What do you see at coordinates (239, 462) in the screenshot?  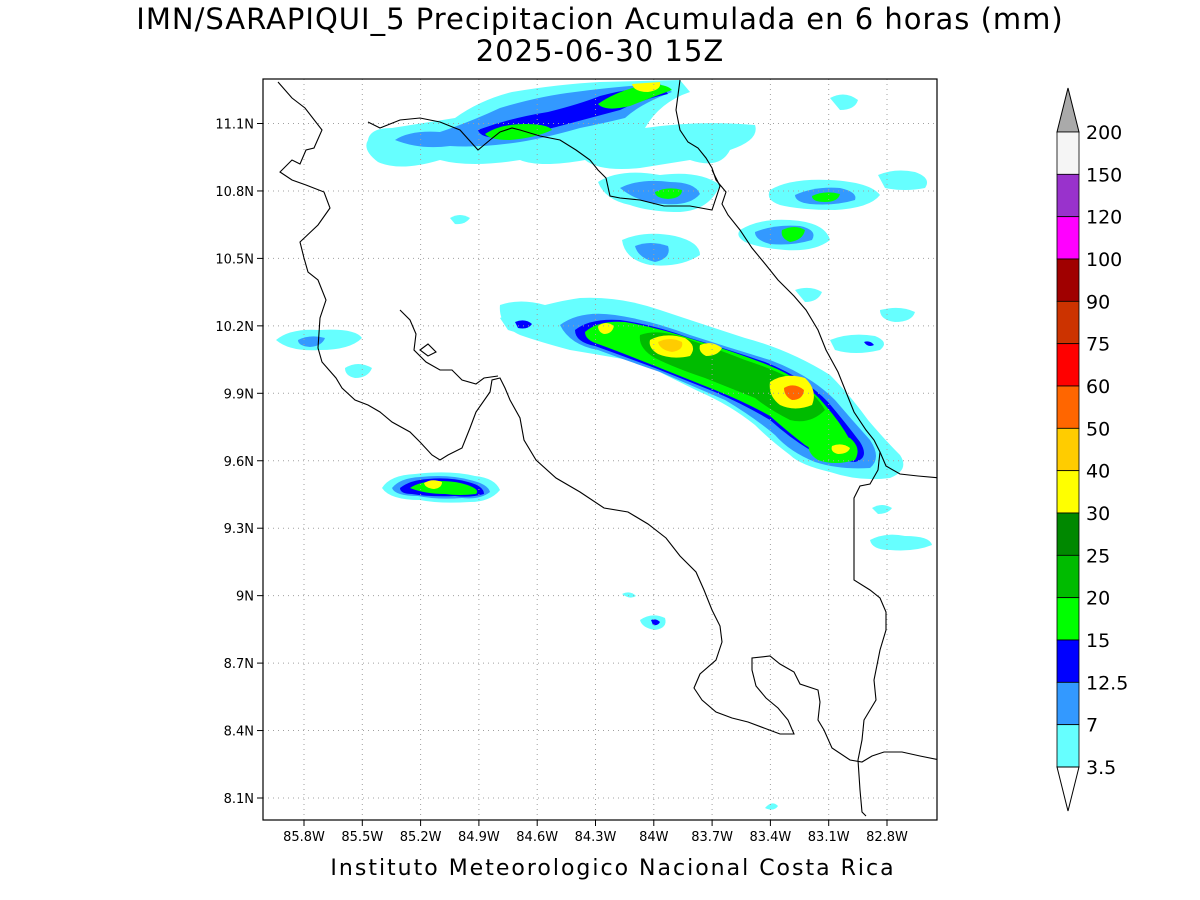 I see `lat-tick-label: 9.6N` at bounding box center [239, 462].